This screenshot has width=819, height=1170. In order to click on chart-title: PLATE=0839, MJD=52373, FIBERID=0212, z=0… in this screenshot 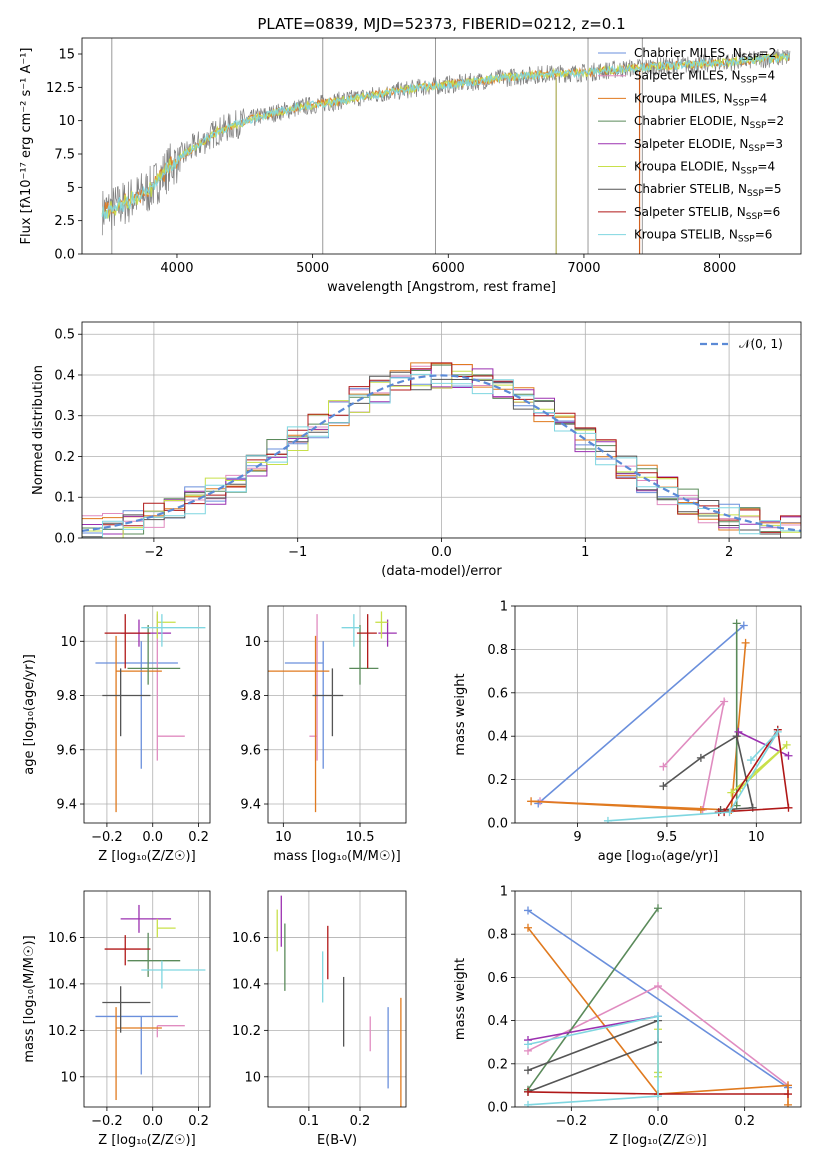, I will do `click(441, 24)`.